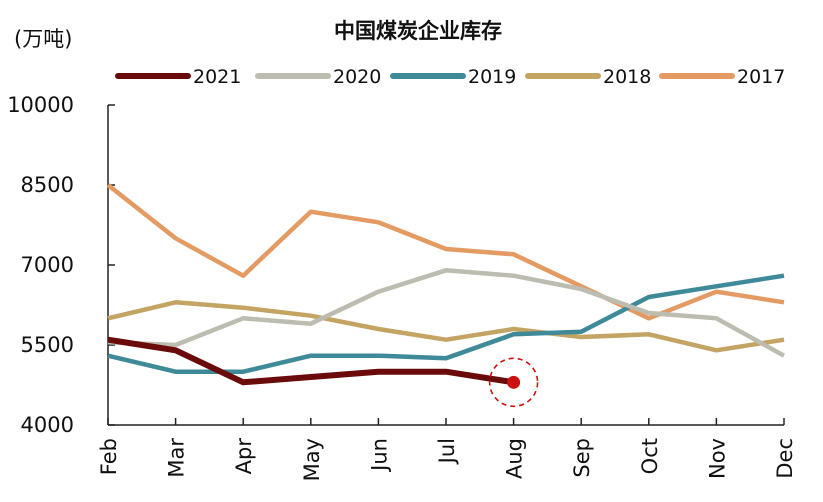  I want to click on series-line-2018, so click(446, 326).